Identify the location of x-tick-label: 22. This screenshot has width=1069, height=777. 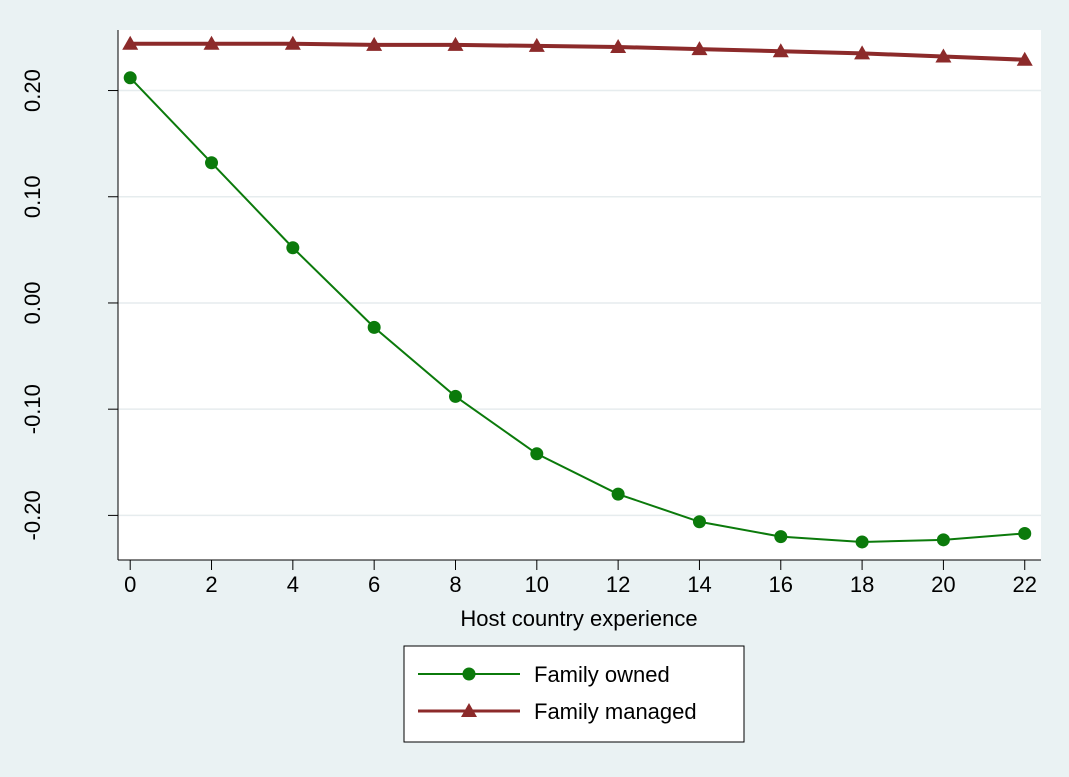
(1024, 584).